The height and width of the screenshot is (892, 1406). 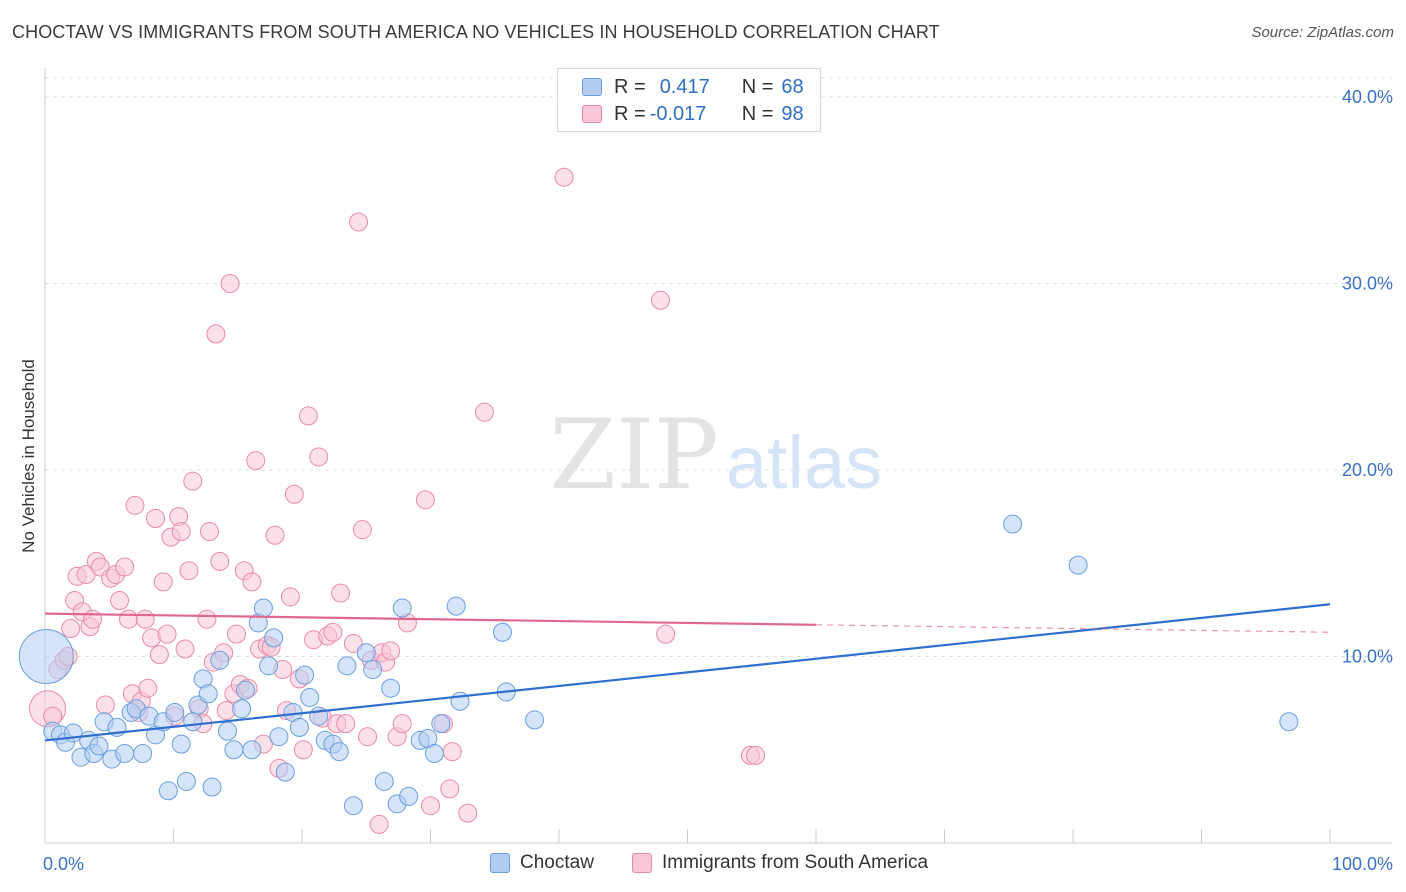 What do you see at coordinates (693, 114) in the screenshot?
I see `stats-row-immigrants: R = -0.017 N = 98` at bounding box center [693, 114].